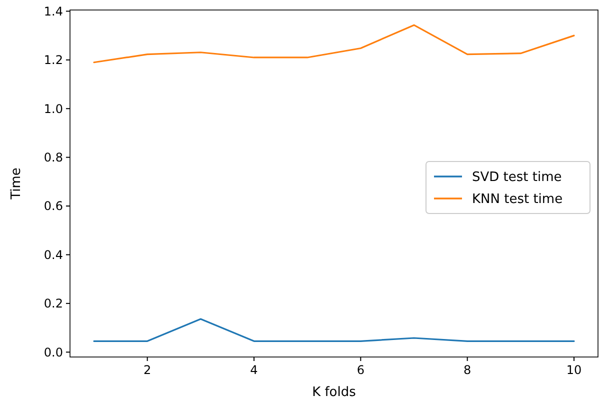 The width and height of the screenshot is (600, 408). Describe the element at coordinates (517, 178) in the screenshot. I see `legend-label: SVD test time` at that location.